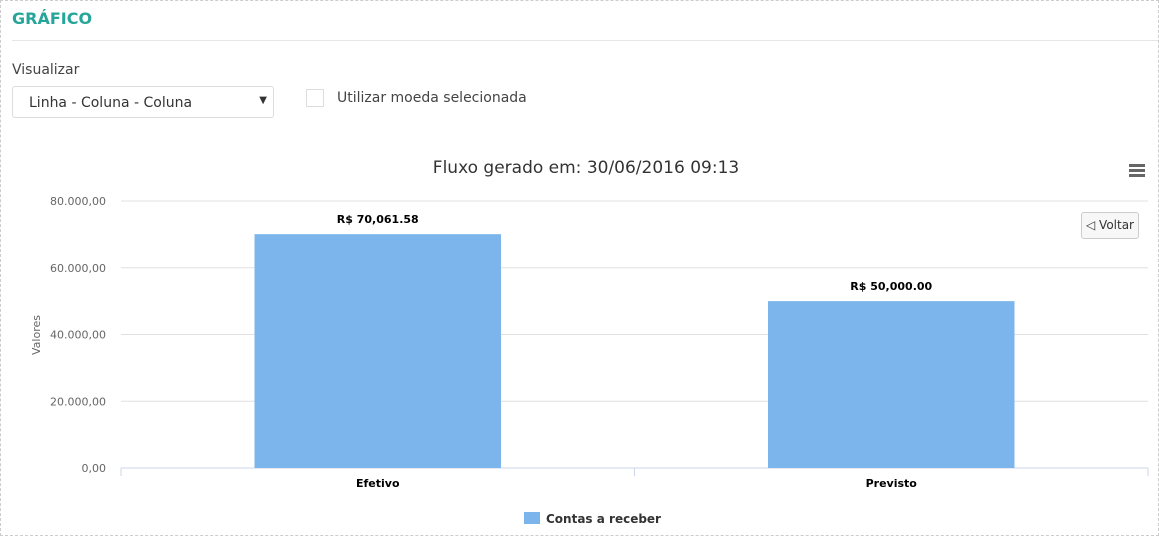 This screenshot has height=536, width=1159. I want to click on y-tick-label: 60.000,00, so click(78, 268).